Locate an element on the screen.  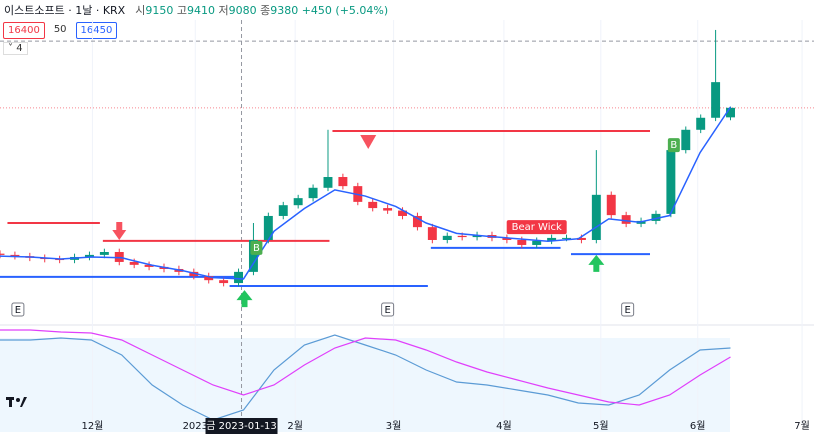
ohlc: 시9150 고9410 저9080 종9380 +450 (+5.04%) is located at coordinates (261, 10).